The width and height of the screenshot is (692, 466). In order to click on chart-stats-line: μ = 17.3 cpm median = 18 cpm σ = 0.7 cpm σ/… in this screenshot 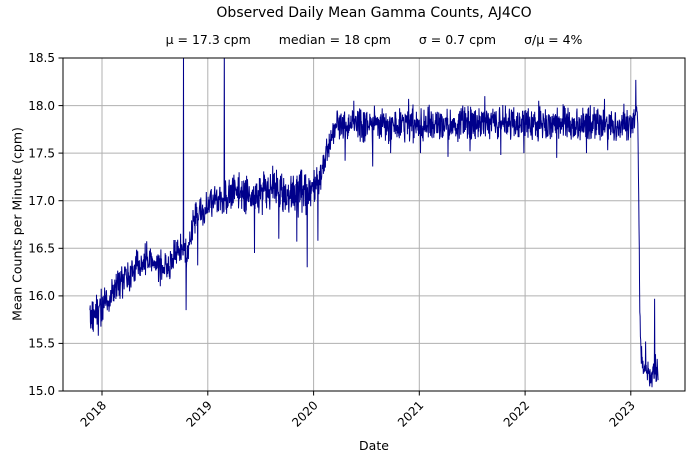, I will do `click(374, 40)`.